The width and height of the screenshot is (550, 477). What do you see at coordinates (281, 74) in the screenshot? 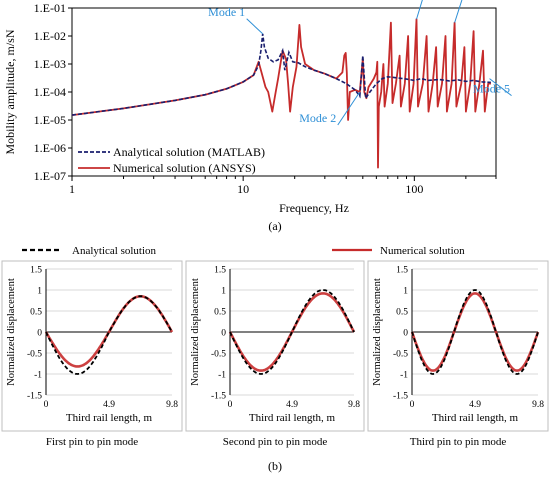
I see `analytical-series-line` at bounding box center [281, 74].